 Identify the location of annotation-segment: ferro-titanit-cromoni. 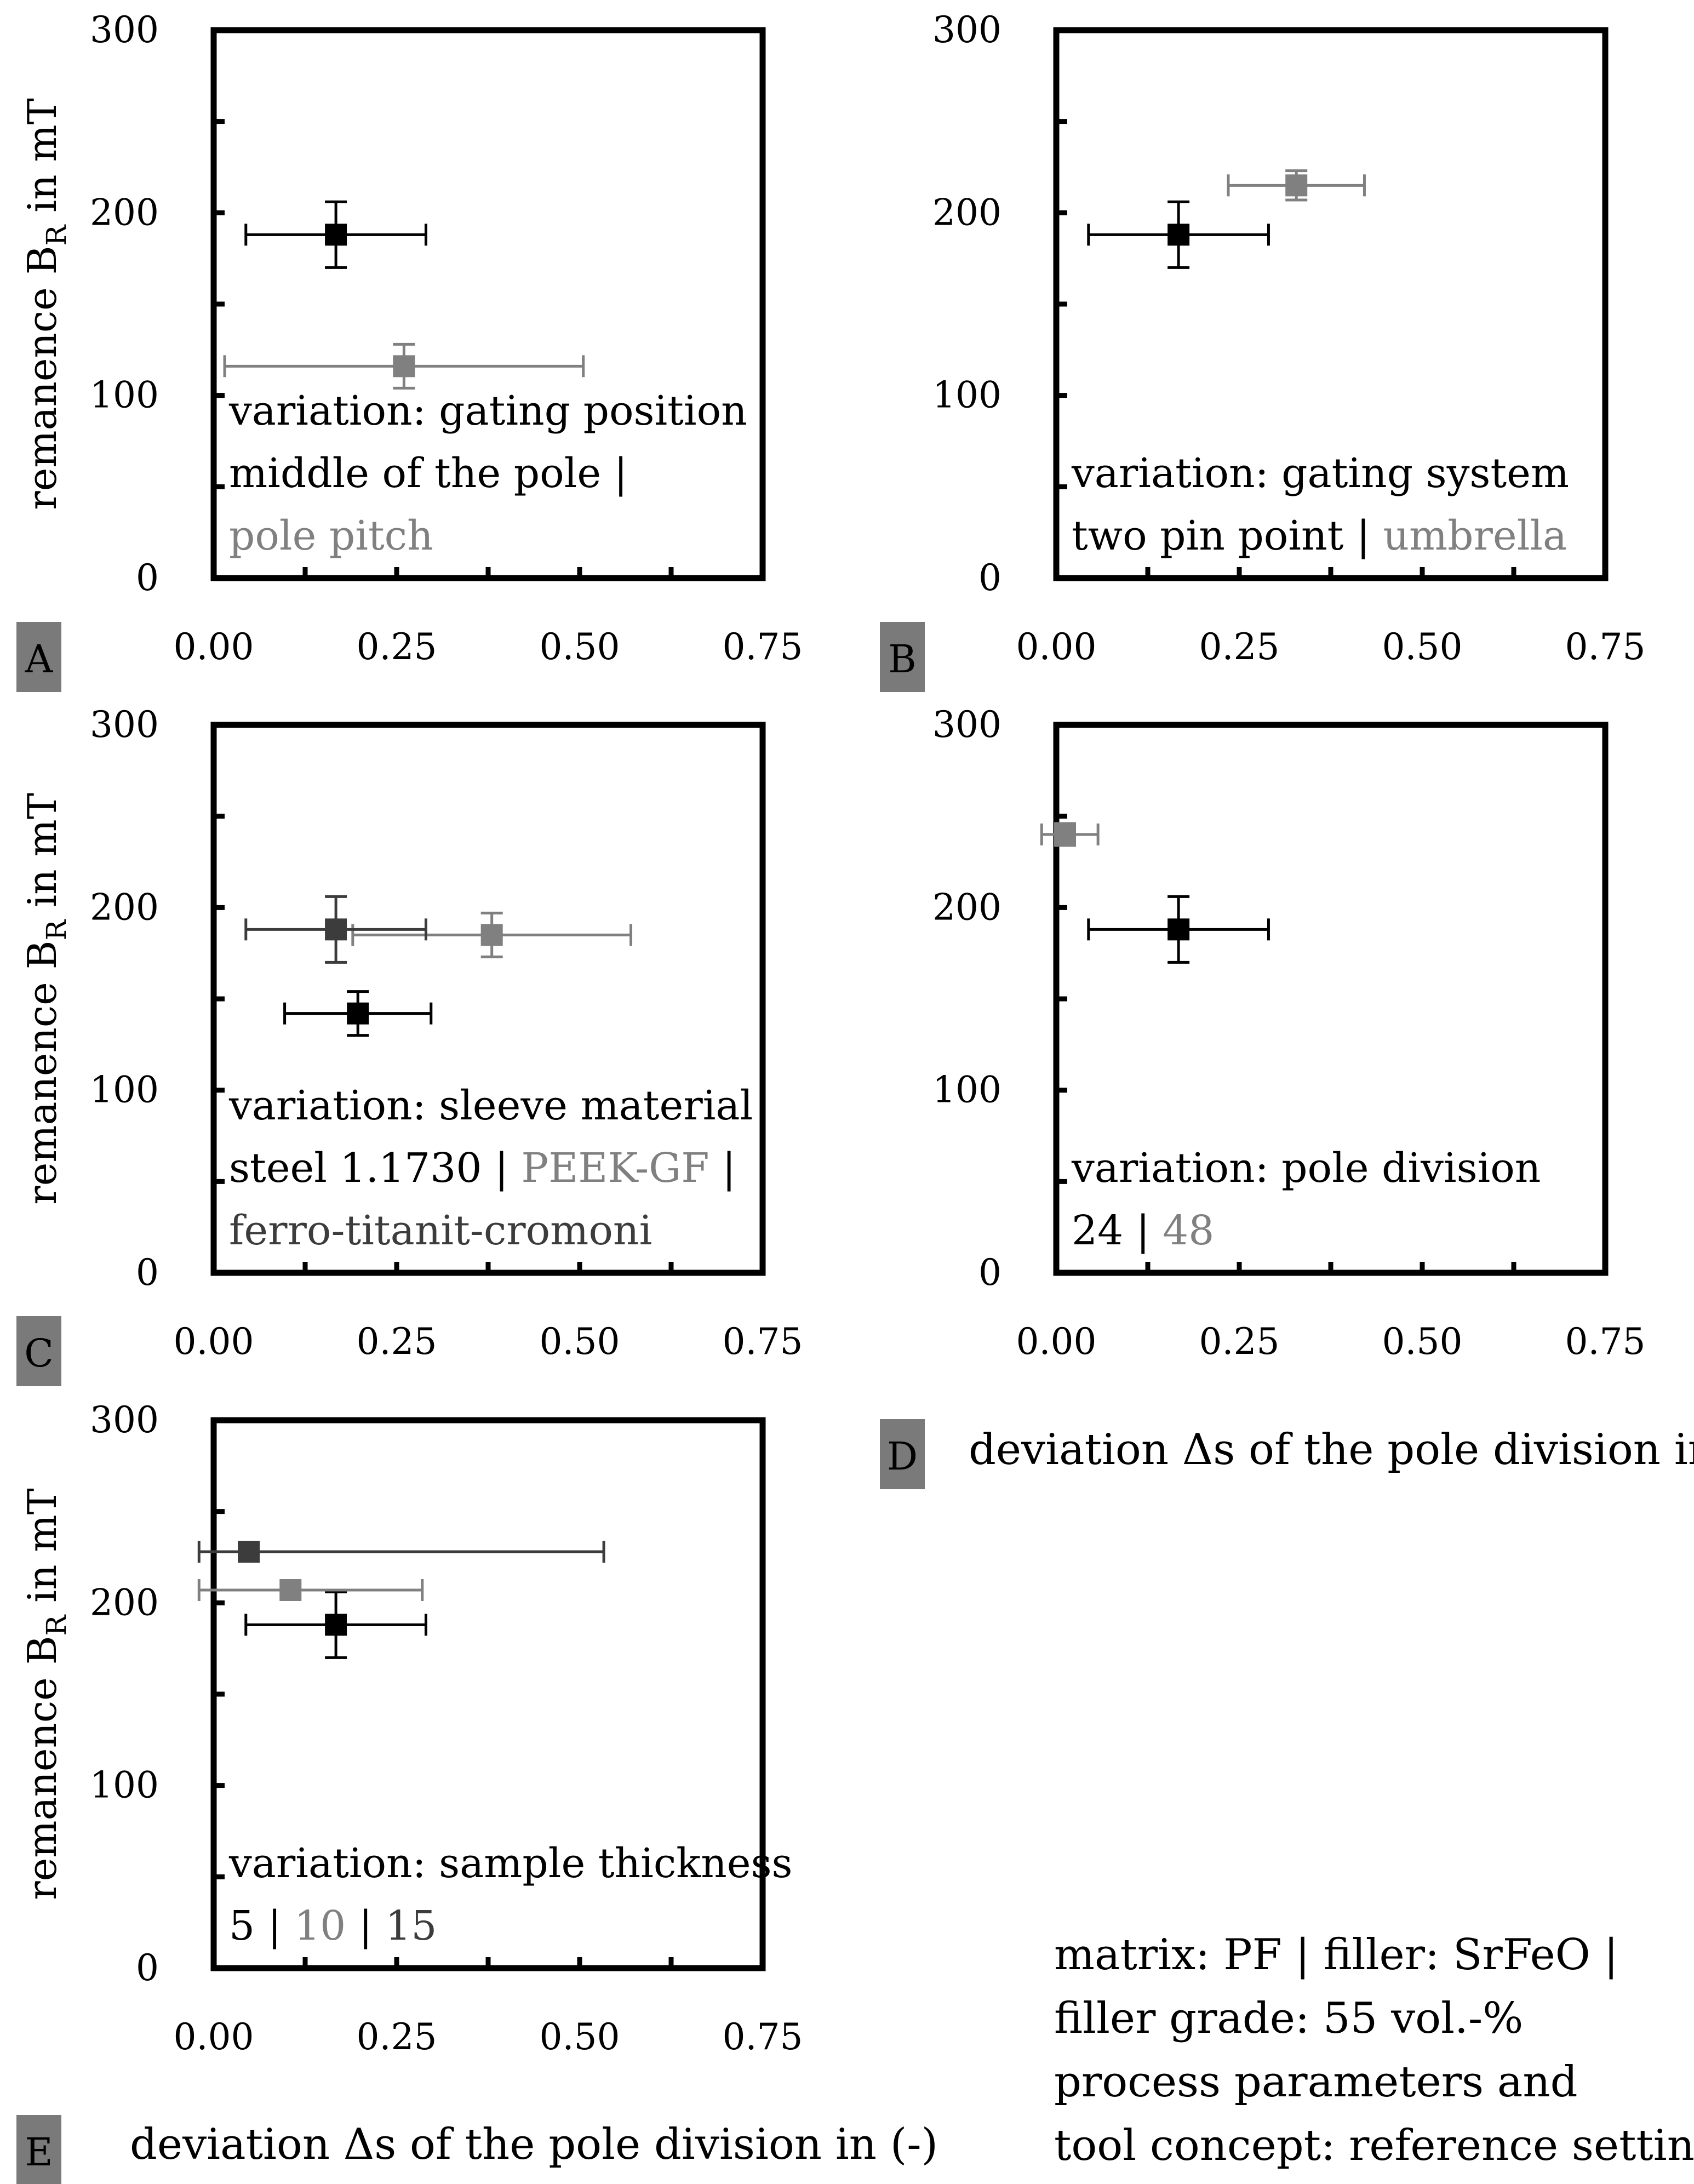
(440, 1230).